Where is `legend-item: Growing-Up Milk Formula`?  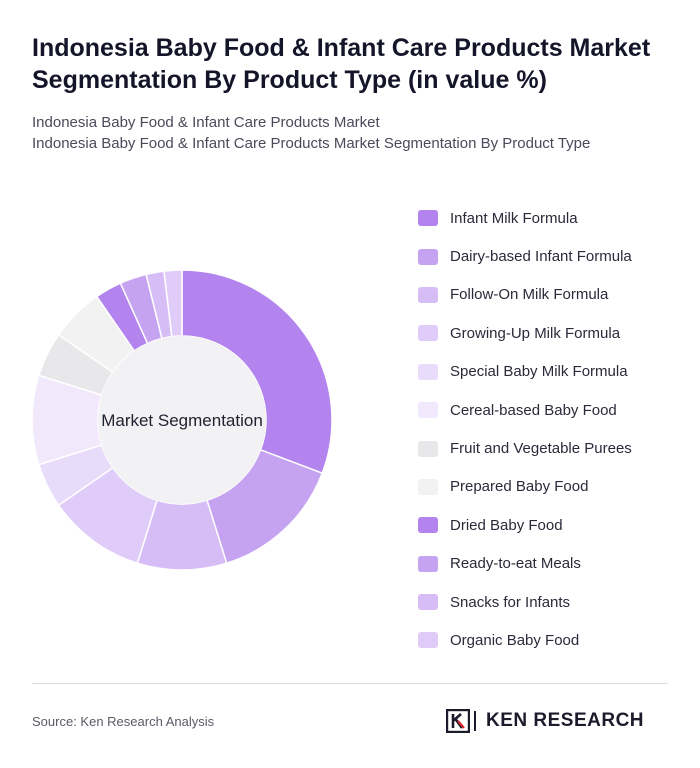
legend-item: Growing-Up Milk Formula is located at coordinates (553, 333).